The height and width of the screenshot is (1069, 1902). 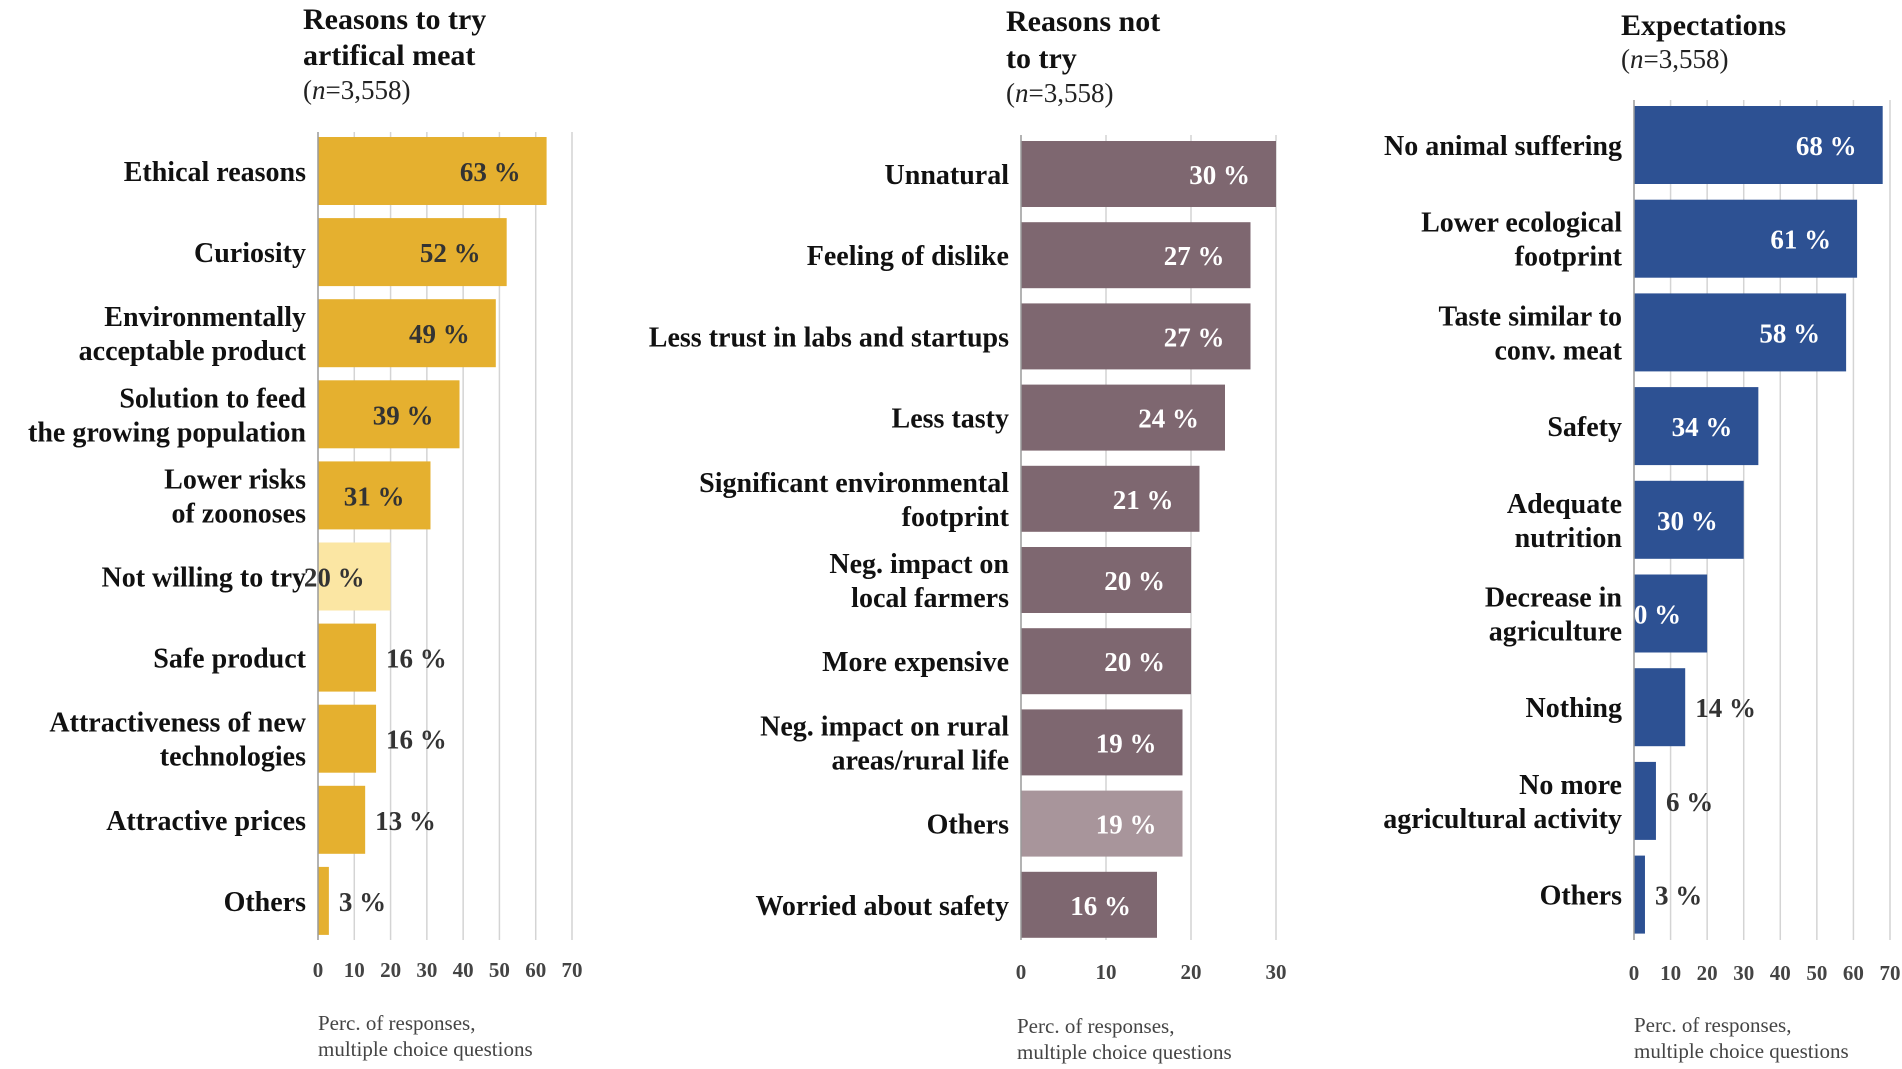 I want to click on data-label: 58 %, so click(x=1789, y=333).